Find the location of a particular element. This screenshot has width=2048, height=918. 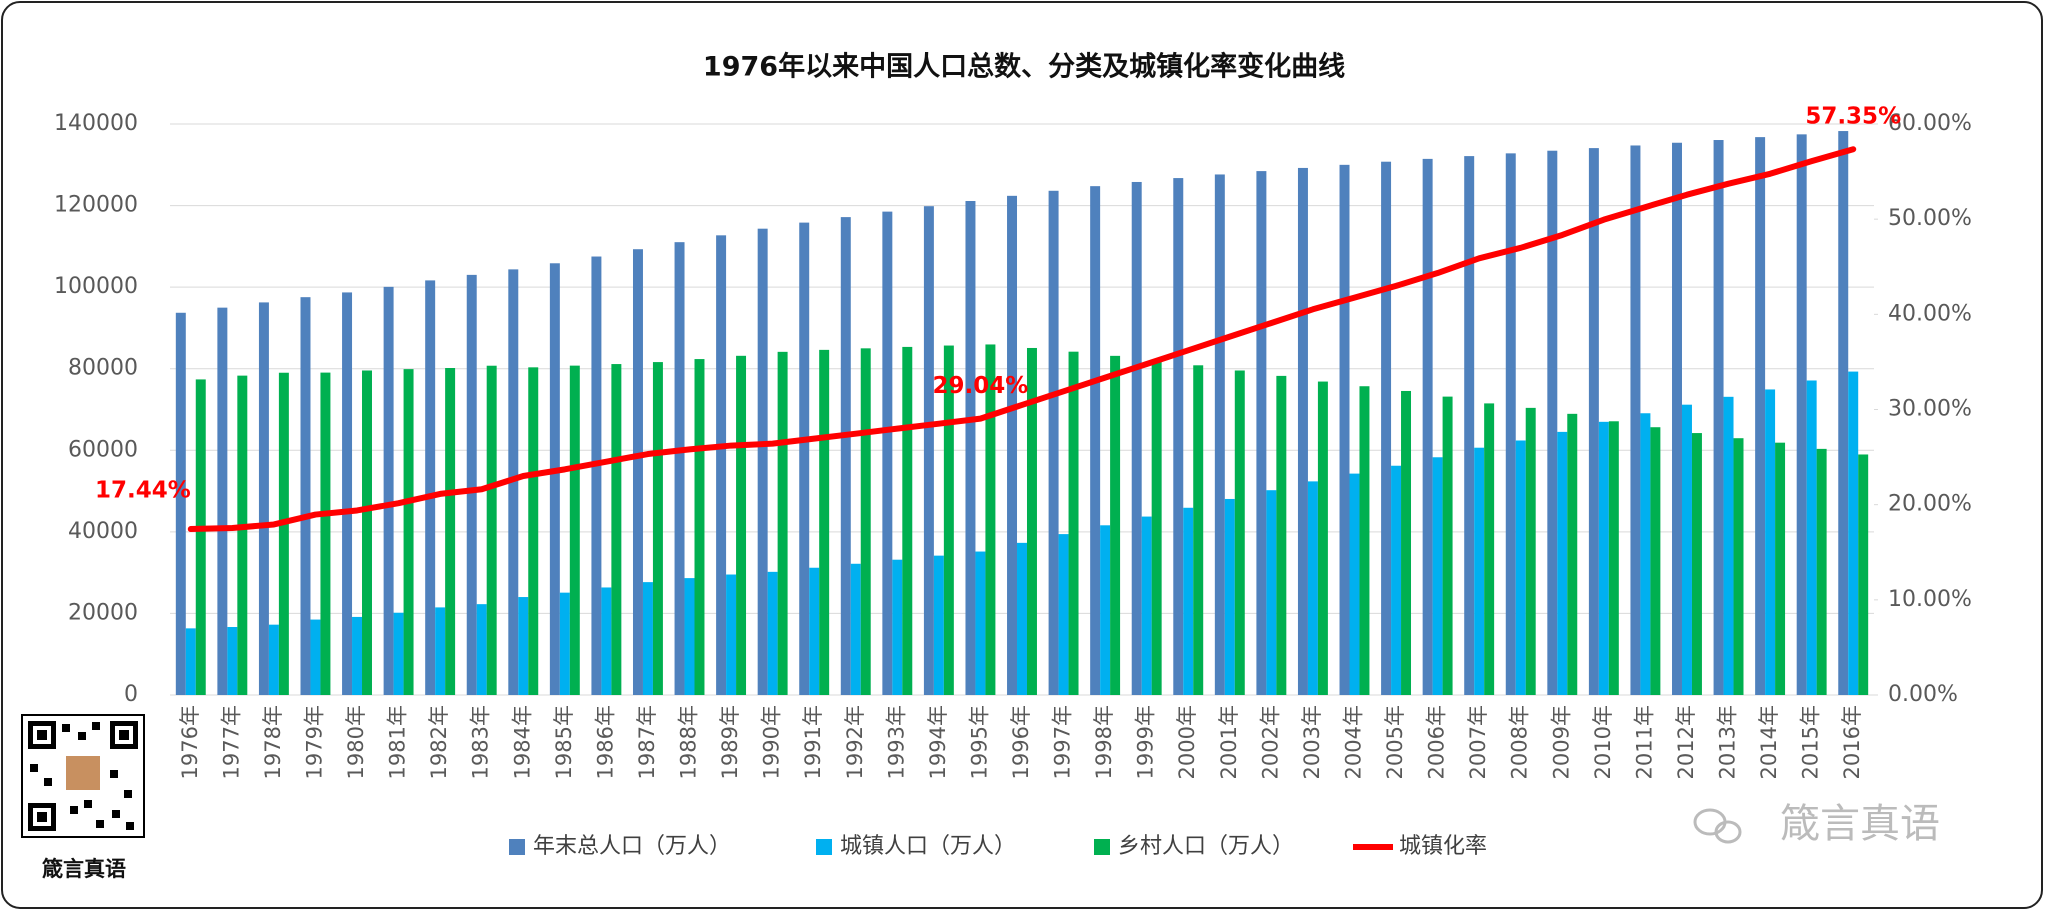

x-tick-label: 1981年 is located at coordinates (398, 742).